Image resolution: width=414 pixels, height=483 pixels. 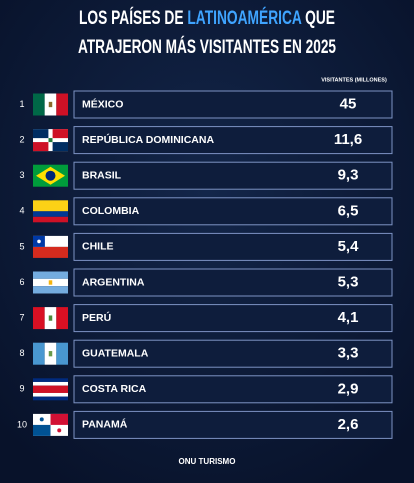 I want to click on country-name: PERÚ, so click(x=96, y=317).